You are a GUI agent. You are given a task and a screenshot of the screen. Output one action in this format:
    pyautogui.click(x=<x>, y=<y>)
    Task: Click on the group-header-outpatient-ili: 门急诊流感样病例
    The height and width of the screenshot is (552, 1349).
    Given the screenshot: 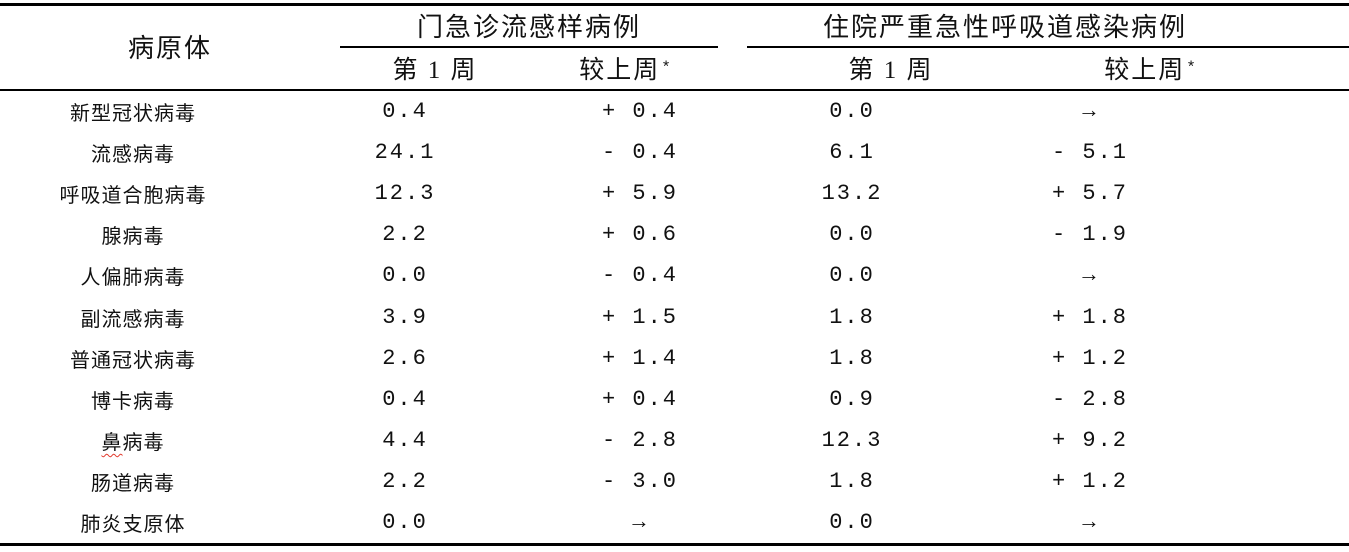 What is the action you would take?
    pyautogui.click(x=528, y=27)
    